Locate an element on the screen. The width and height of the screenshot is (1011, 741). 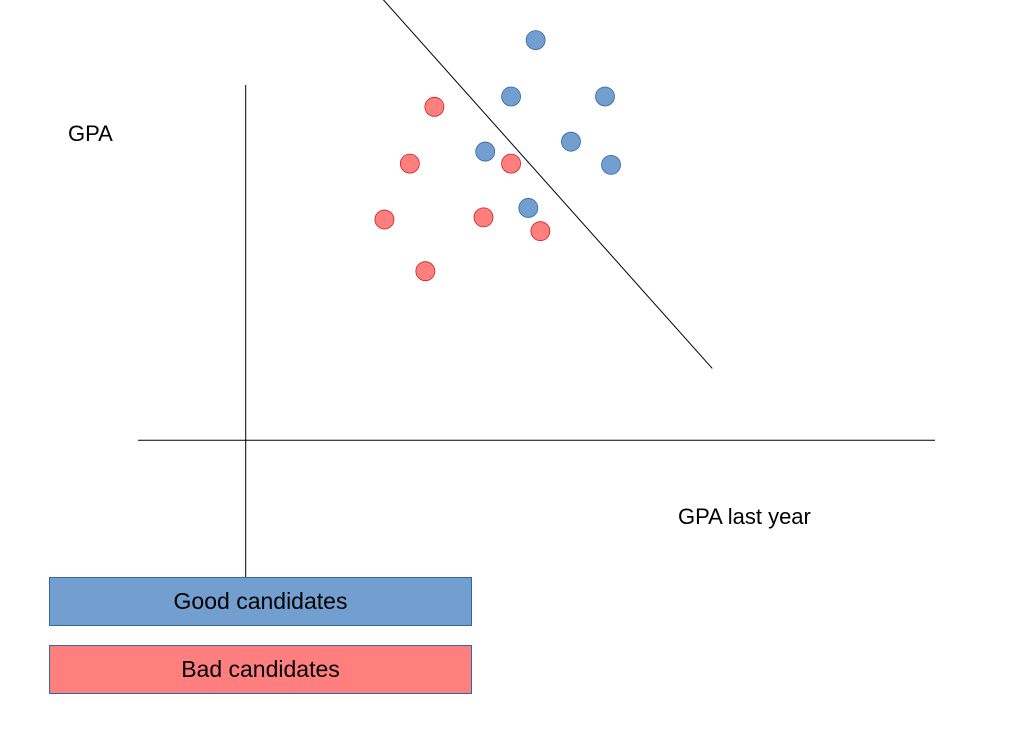
x-axis-label: GPA last year is located at coordinates (744, 516).